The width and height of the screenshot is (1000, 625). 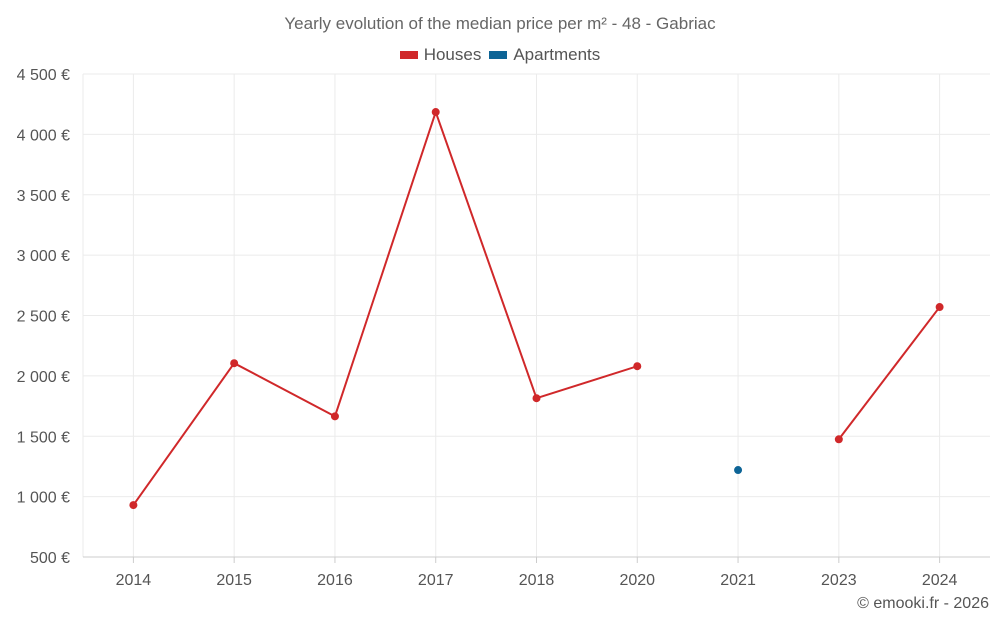 I want to click on y-tick-label: 4 000 €, so click(x=43, y=135).